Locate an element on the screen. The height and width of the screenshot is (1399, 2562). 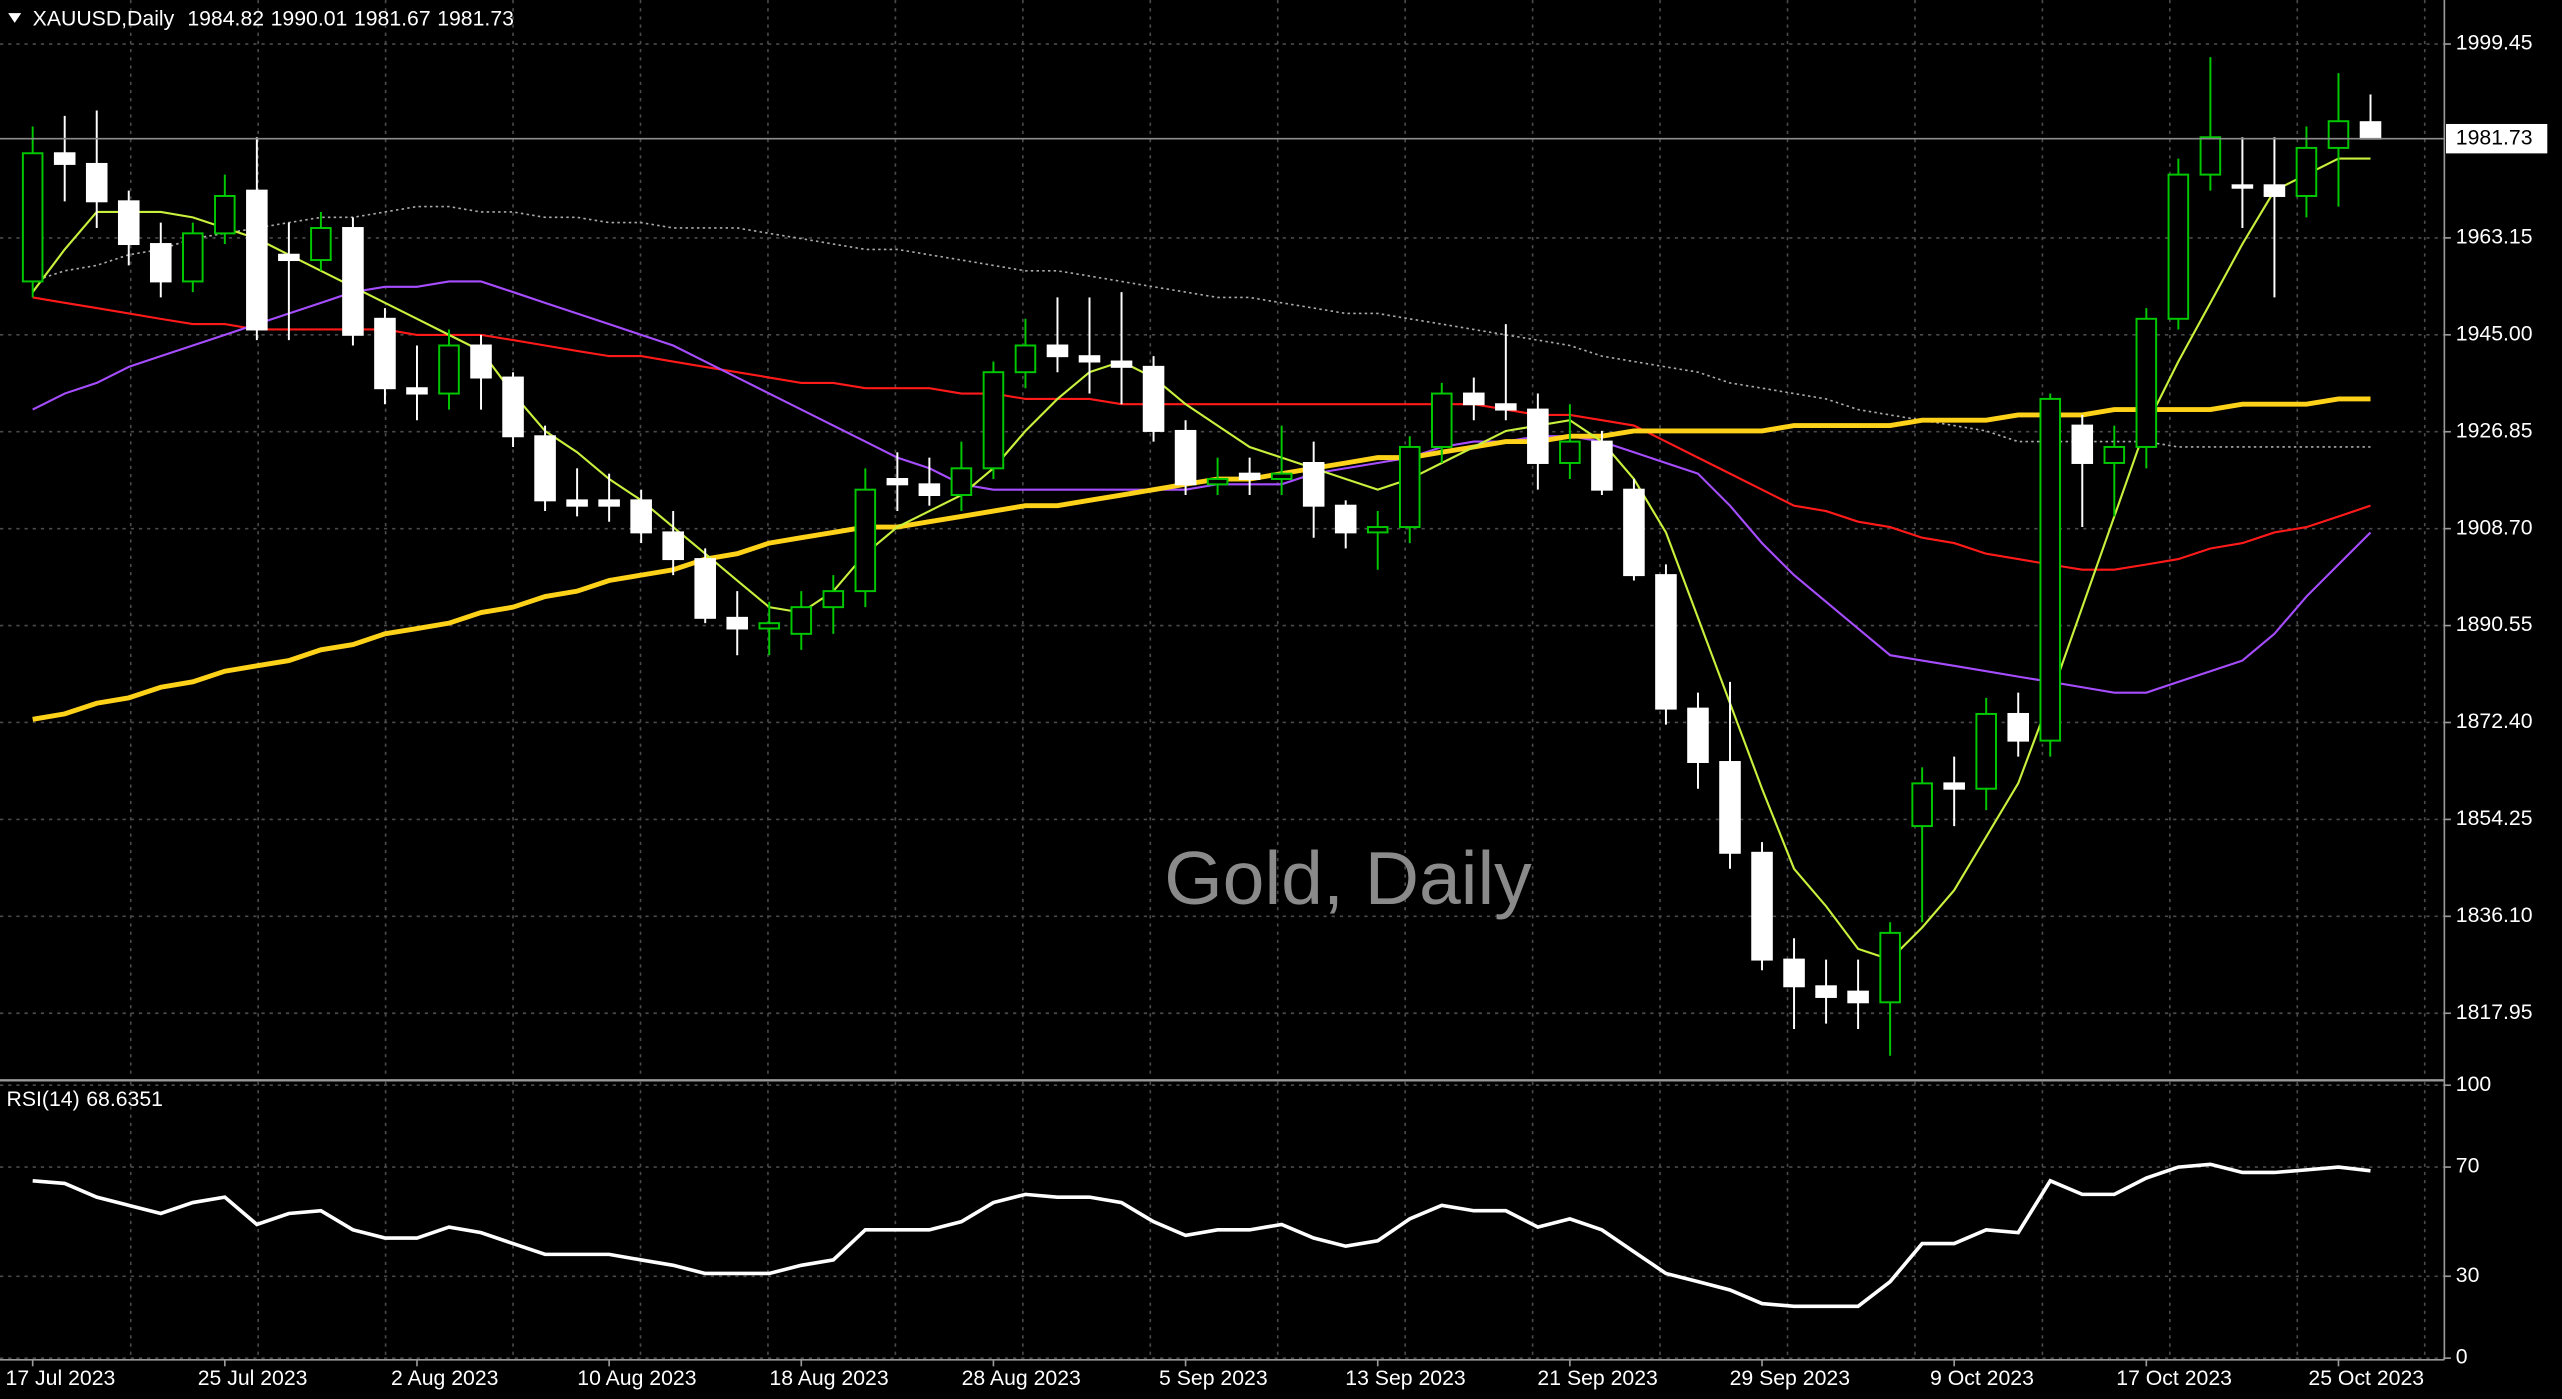
current-price-label: 1981.73 is located at coordinates (2494, 137).